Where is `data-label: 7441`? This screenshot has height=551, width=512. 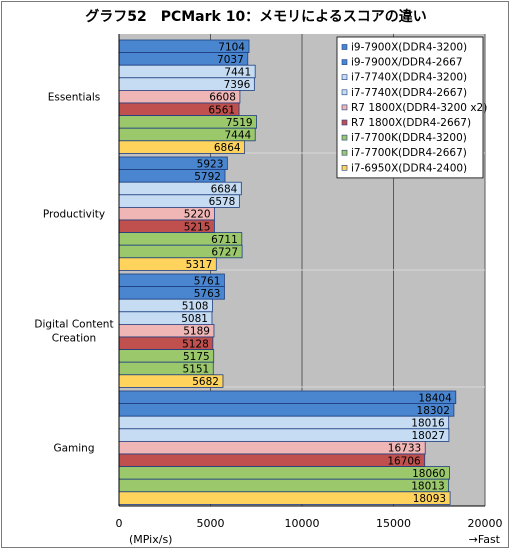 data-label: 7441 is located at coordinates (237, 73).